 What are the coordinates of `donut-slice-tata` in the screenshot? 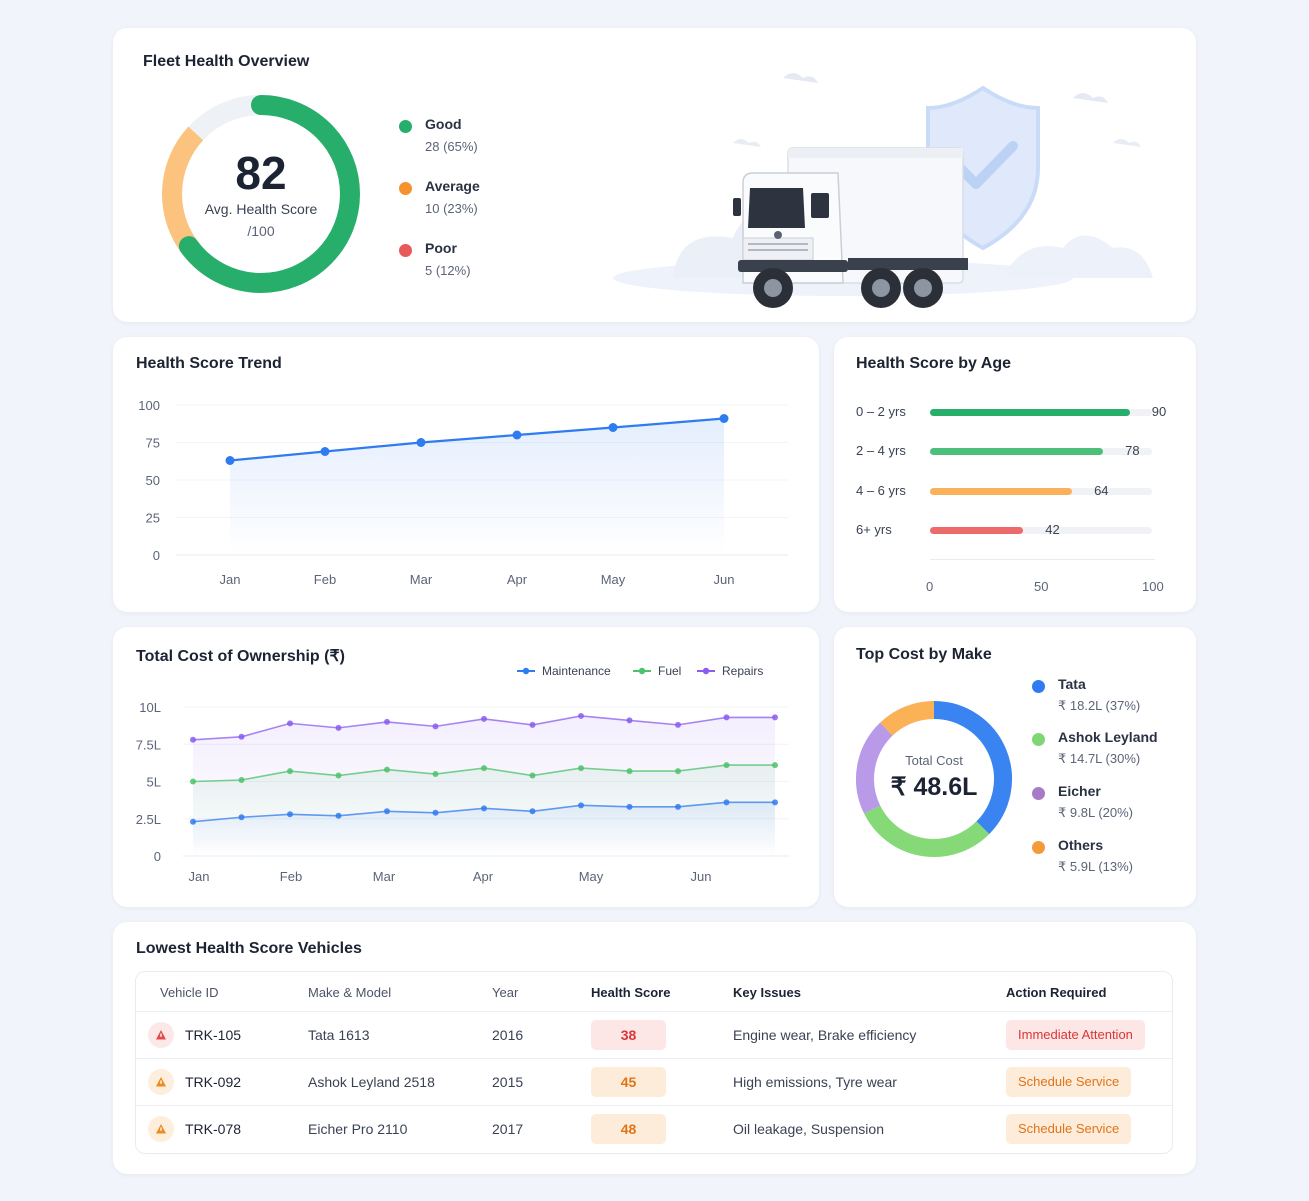 It's located at (968, 769).